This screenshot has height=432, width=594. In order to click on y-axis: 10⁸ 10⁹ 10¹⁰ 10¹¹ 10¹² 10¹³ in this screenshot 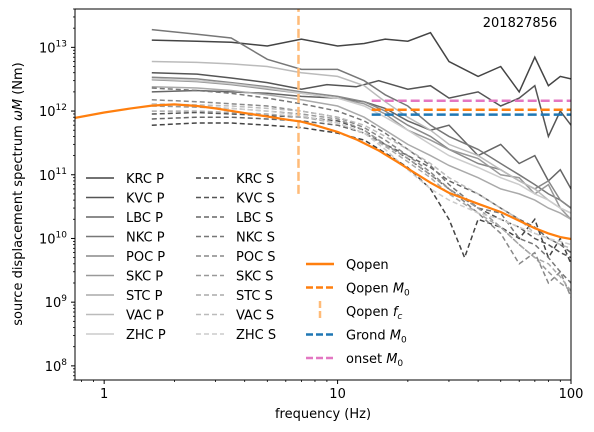, I will do `click(57, 194)`.